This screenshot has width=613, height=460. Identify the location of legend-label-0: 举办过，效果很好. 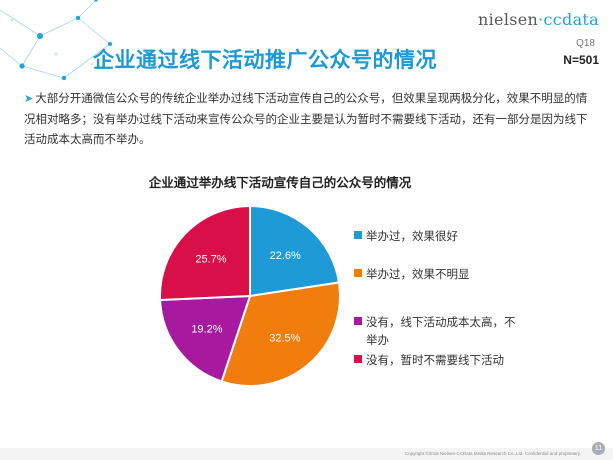
(412, 236).